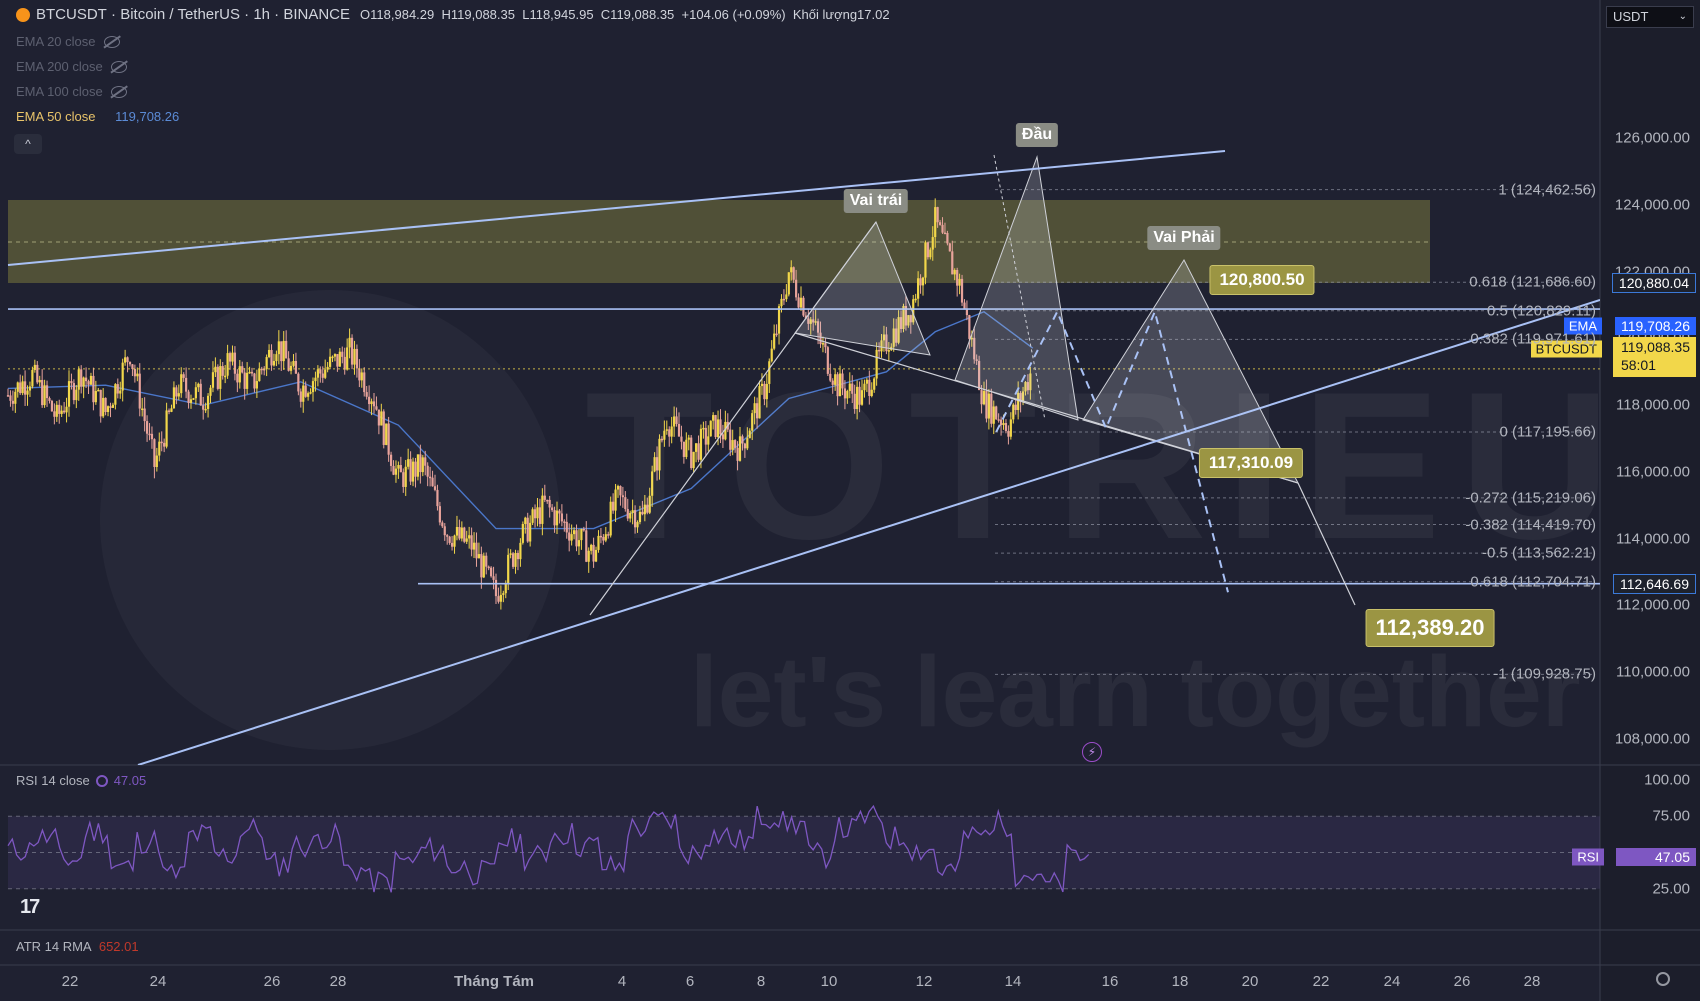 This screenshot has height=1001, width=1700. I want to click on settings-icon, so click(1663, 979).